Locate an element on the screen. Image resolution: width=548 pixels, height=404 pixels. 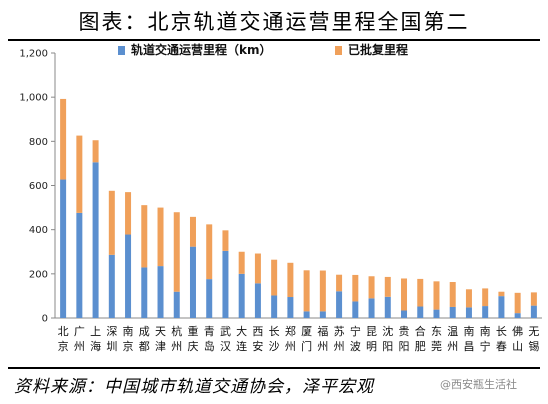
x-tick-label: 郑 is located at coordinates (290, 331).